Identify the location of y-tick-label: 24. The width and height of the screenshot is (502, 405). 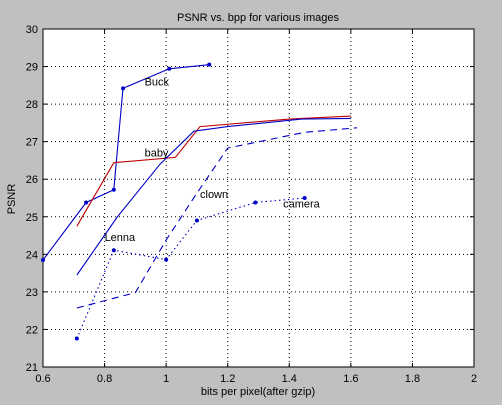
(32, 255).